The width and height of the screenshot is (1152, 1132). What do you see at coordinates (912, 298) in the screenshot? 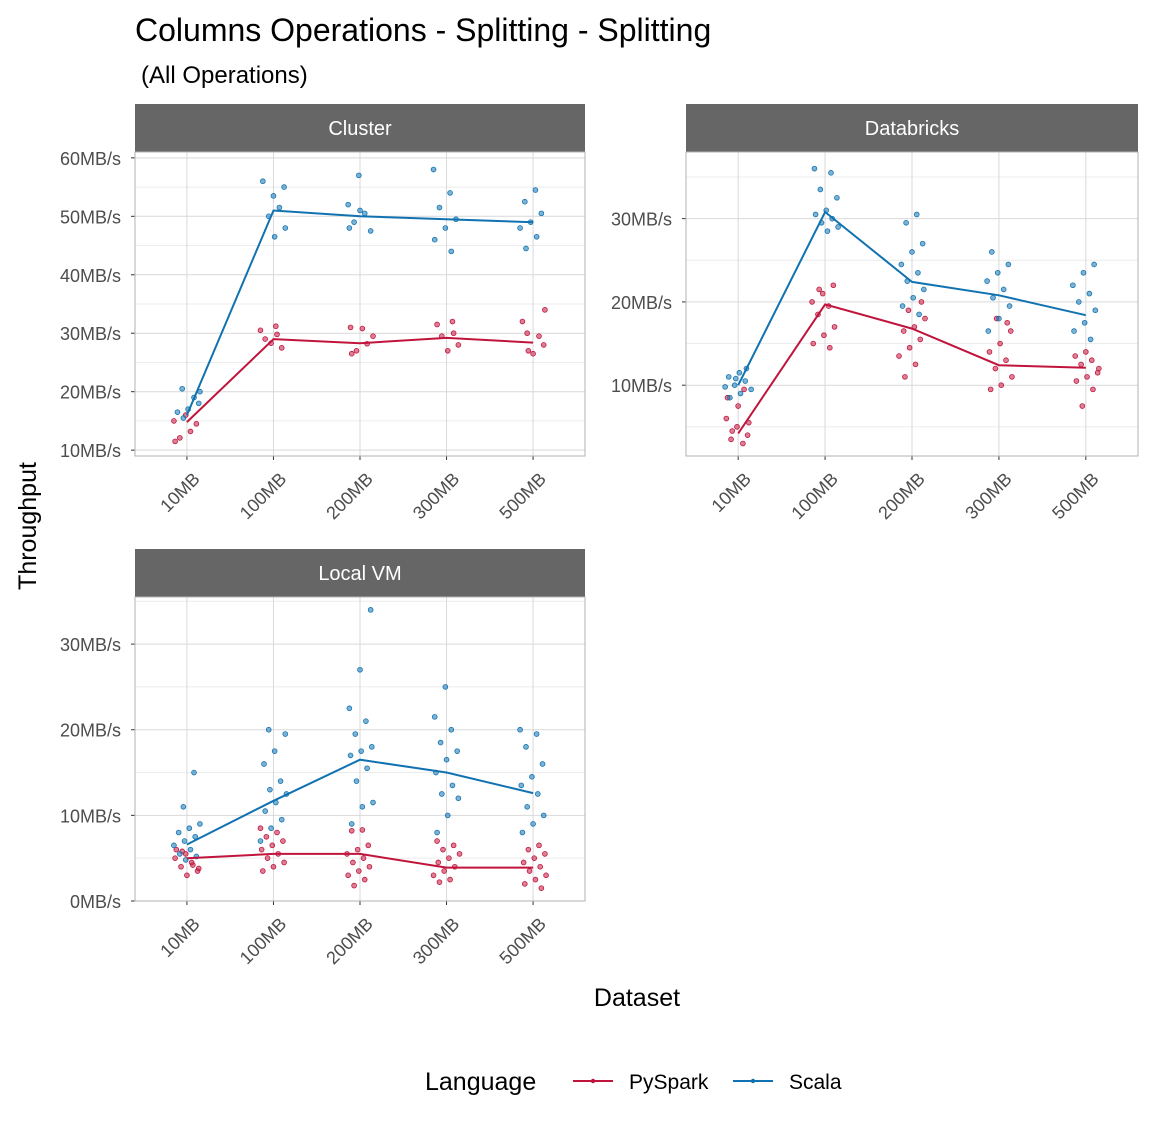
I see `series-line-scala-databricks` at bounding box center [912, 298].